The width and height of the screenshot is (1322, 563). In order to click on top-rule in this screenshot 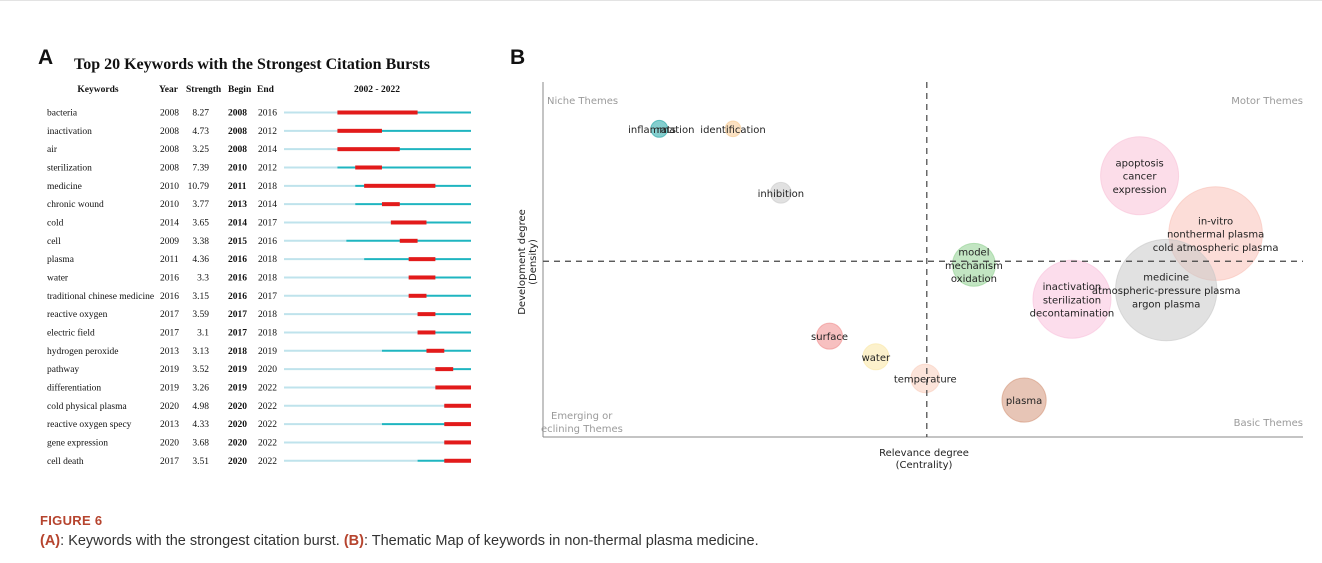, I will do `click(661, 0)`.